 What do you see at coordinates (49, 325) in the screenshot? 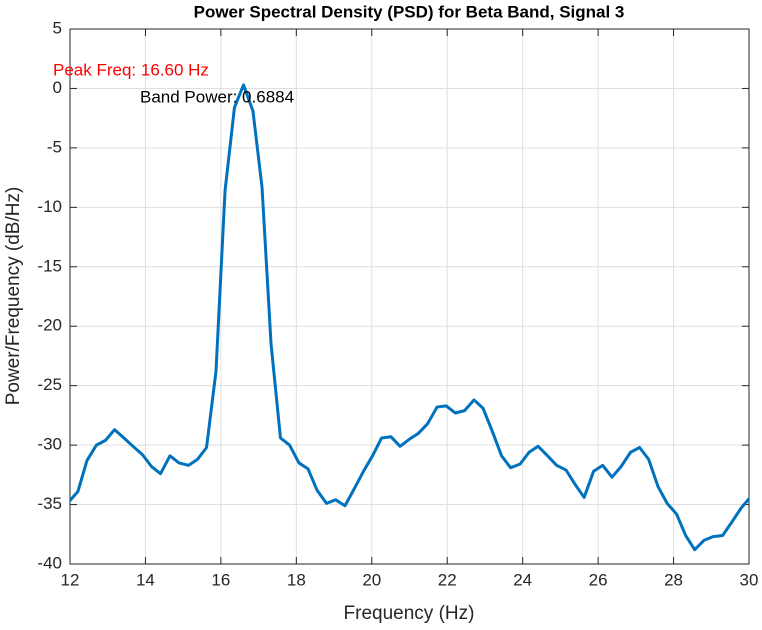
I see `y-tick-label: -20` at bounding box center [49, 325].